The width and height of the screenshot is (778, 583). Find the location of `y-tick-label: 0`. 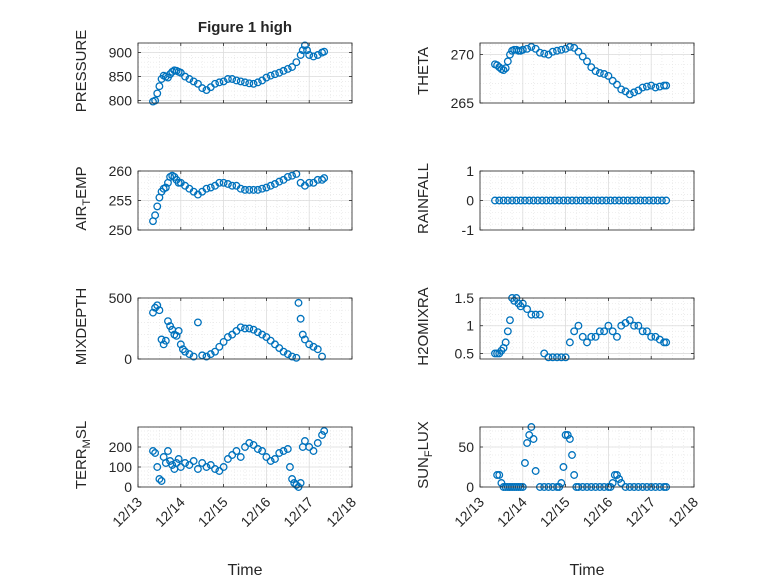

y-tick-label: 0 is located at coordinates (128, 359).